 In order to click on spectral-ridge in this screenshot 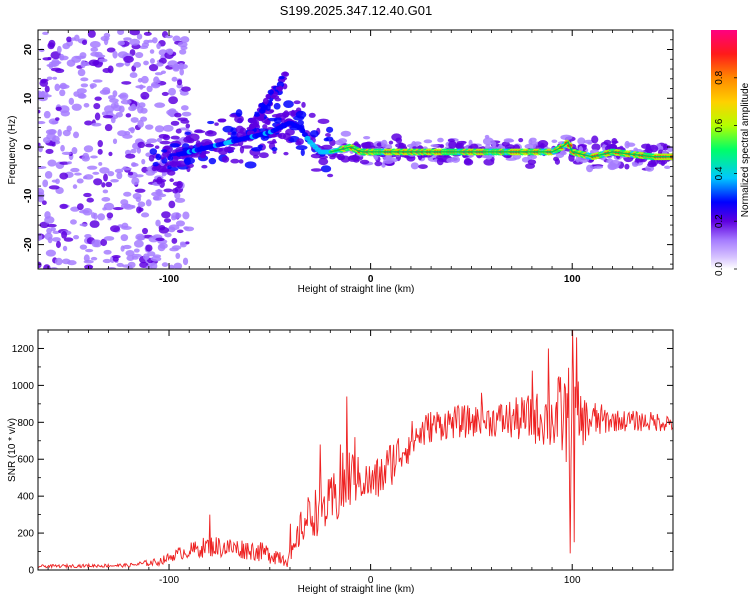, I will do `click(501, 149)`.